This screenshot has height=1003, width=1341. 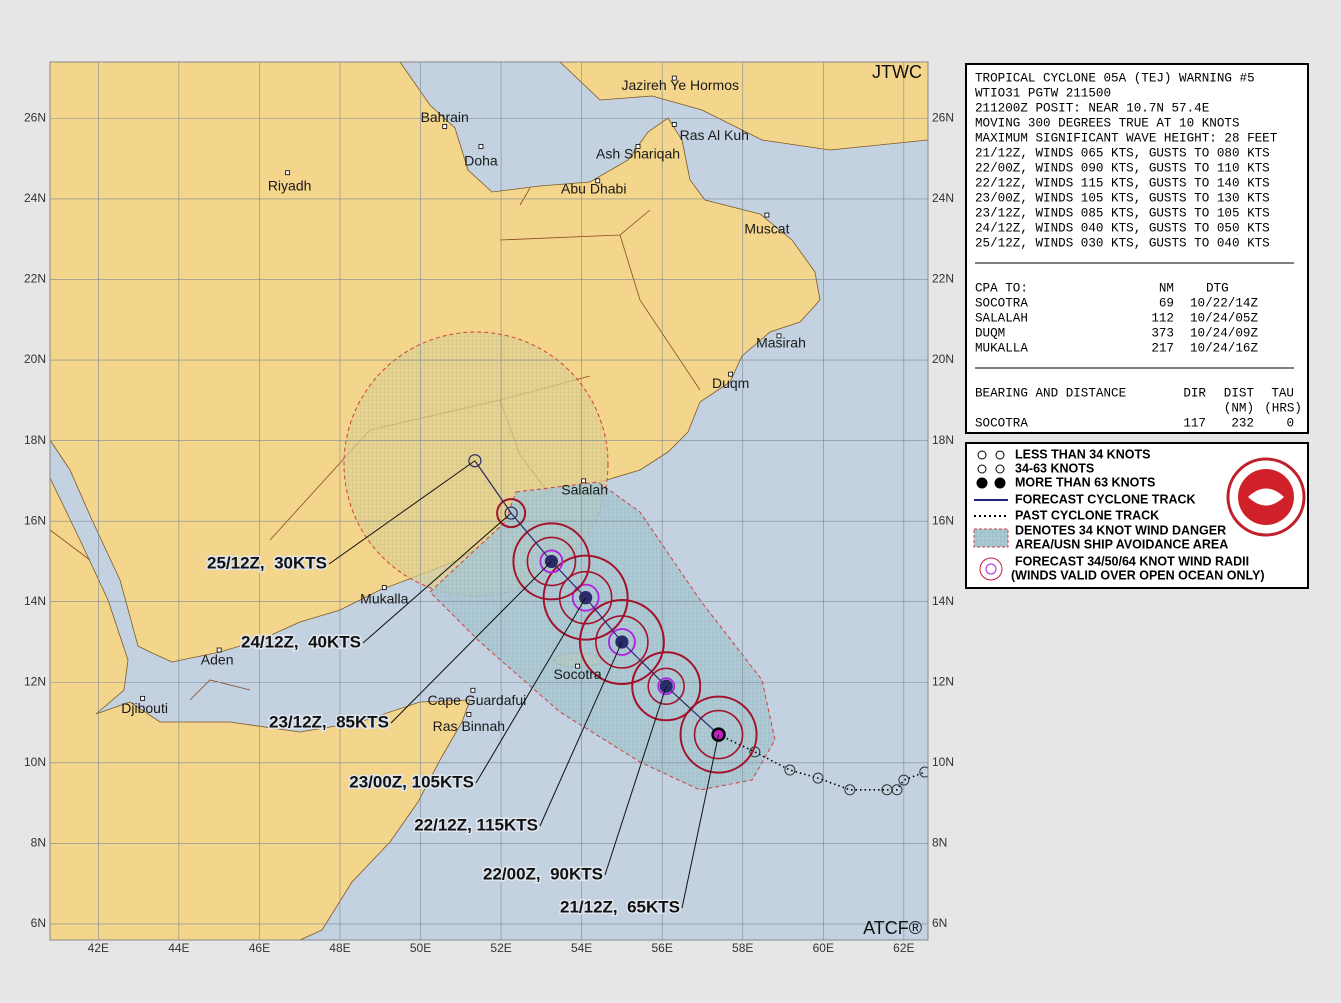 What do you see at coordinates (1115, 78) in the screenshot?
I see `warning-line: TROPICAL CYCLONE 05A (TEJ) WARNING #5` at bounding box center [1115, 78].